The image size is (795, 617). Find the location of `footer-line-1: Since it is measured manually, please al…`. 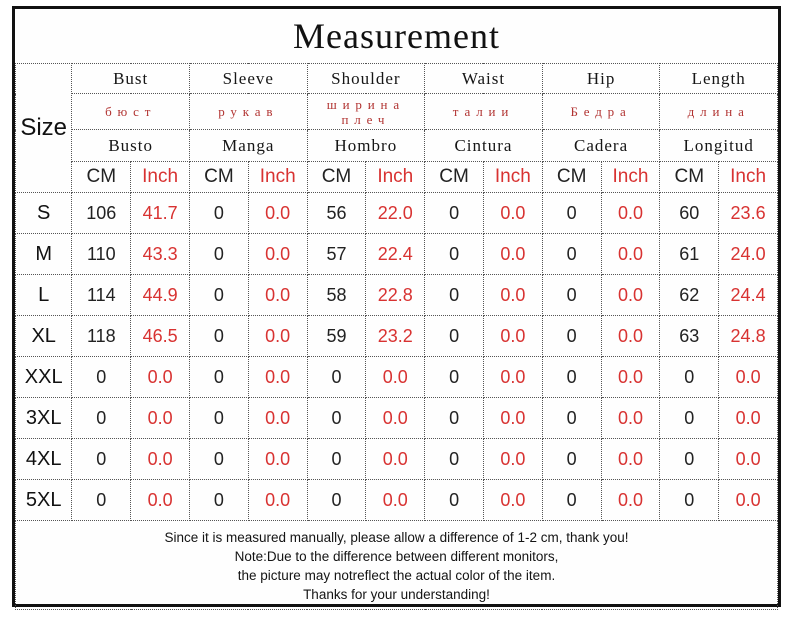

footer-line-1: Since it is measured manually, please al… is located at coordinates (396, 537).